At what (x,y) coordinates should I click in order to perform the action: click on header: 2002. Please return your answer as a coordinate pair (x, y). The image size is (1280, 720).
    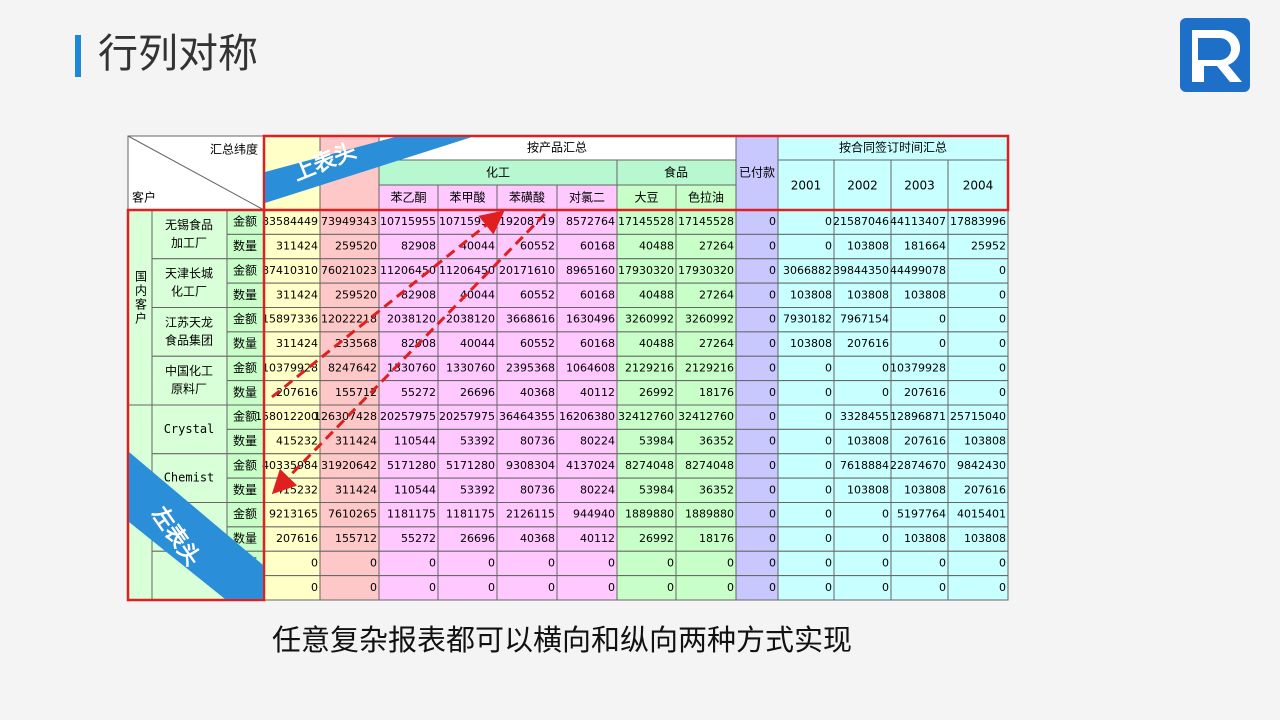
    Looking at the image, I should click on (862, 186).